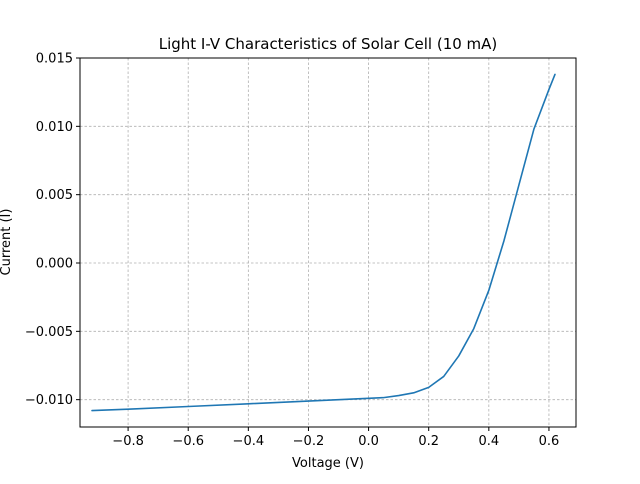 Image resolution: width=640 pixels, height=484 pixels. Describe the element at coordinates (368, 441) in the screenshot. I see `x-tick-label: 0.0` at that location.